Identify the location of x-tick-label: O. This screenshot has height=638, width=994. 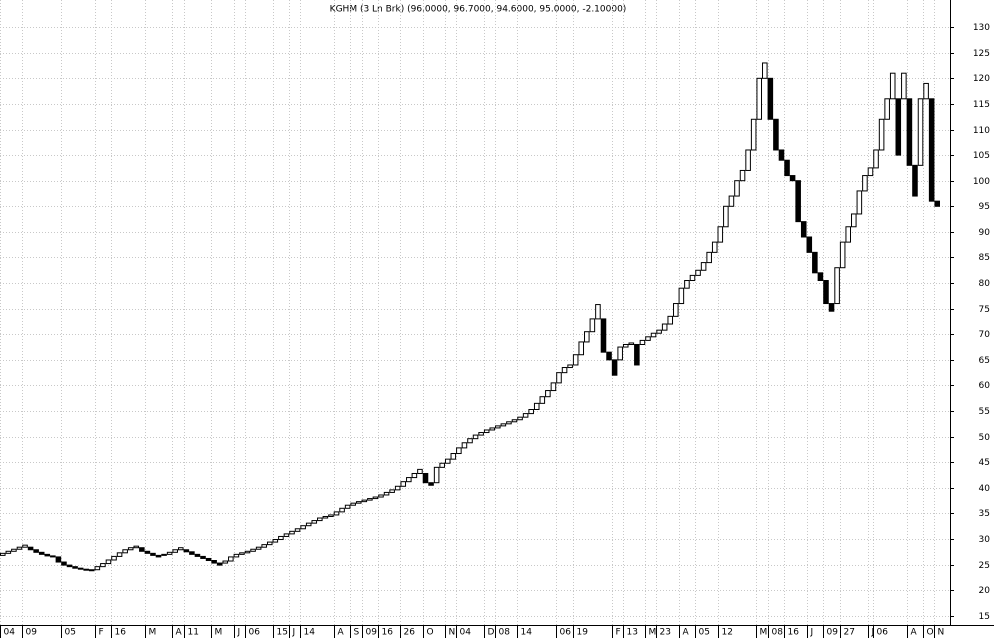
(930, 633).